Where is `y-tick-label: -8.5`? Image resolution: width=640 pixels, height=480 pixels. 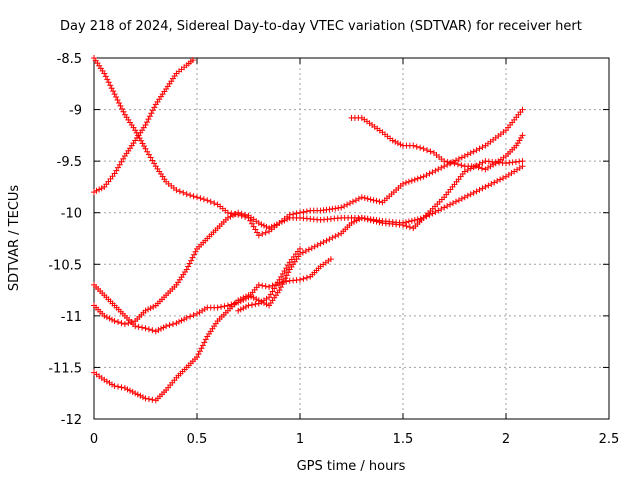
y-tick-label: -8.5 is located at coordinates (69, 59).